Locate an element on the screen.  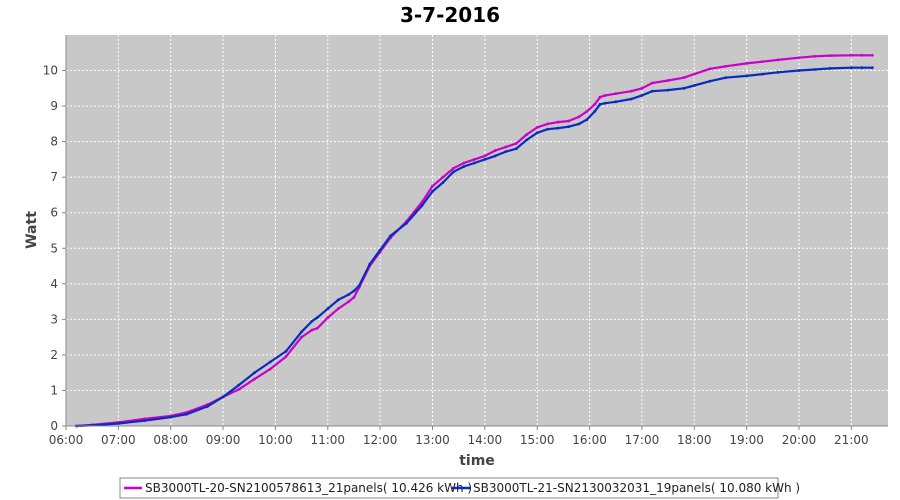
x-tick-label: 07:00 is located at coordinates (118, 440).